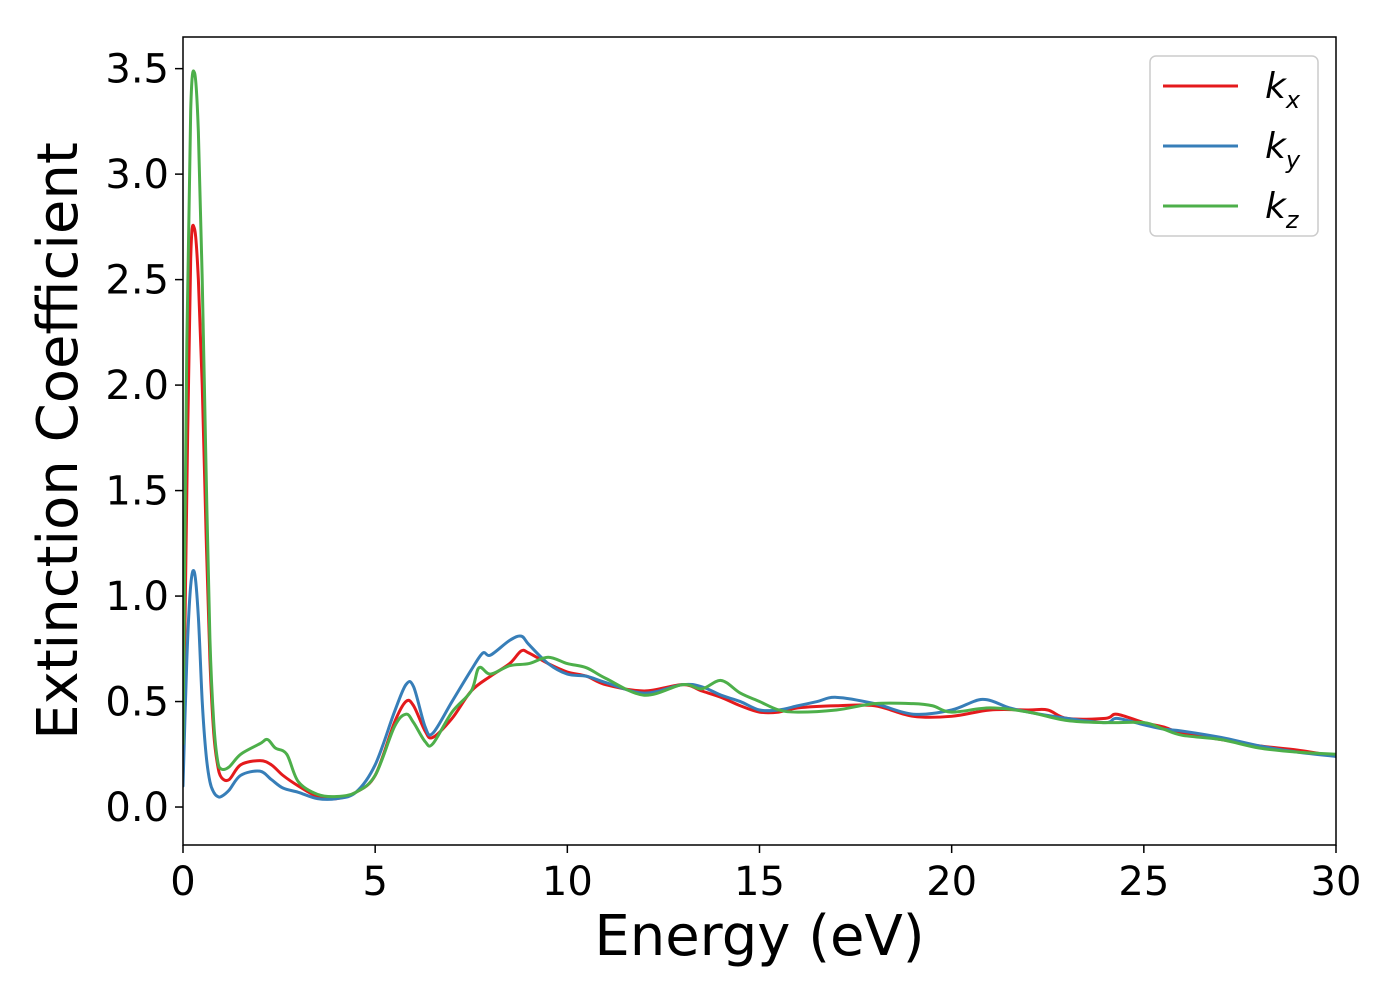 This screenshot has width=1400, height=1000. Describe the element at coordinates (374, 882) in the screenshot. I see `x-tick-label: 5` at that location.